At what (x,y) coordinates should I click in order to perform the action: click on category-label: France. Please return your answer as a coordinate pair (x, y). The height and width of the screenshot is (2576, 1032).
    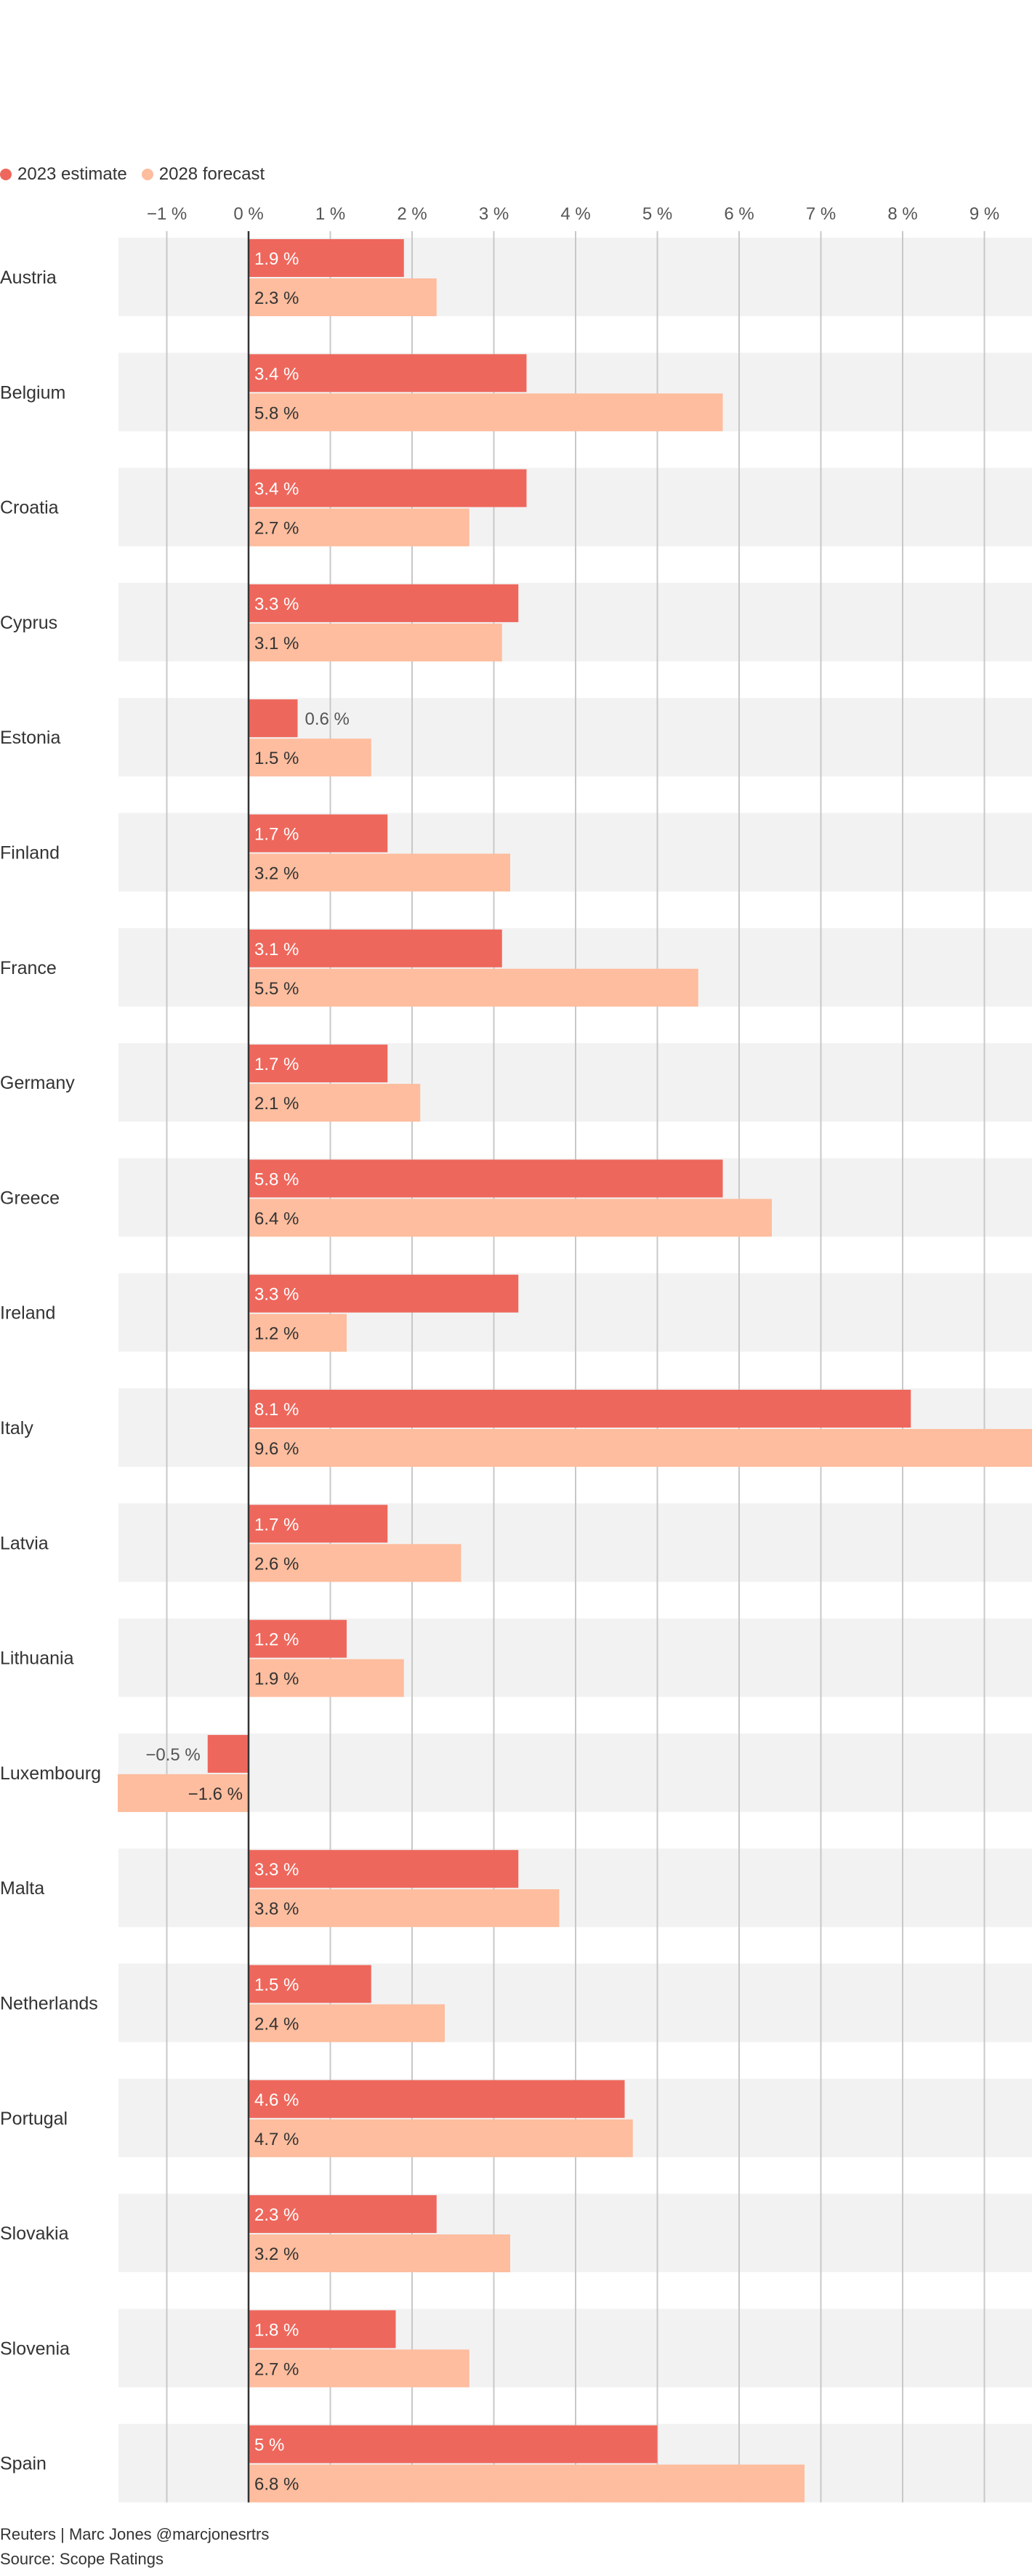
    Looking at the image, I should click on (29, 968).